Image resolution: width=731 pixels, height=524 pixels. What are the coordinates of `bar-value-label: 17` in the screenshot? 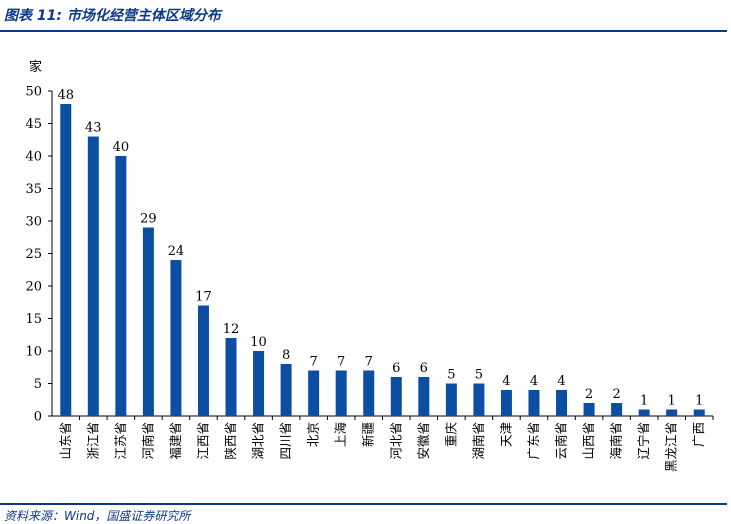 It's located at (203, 297).